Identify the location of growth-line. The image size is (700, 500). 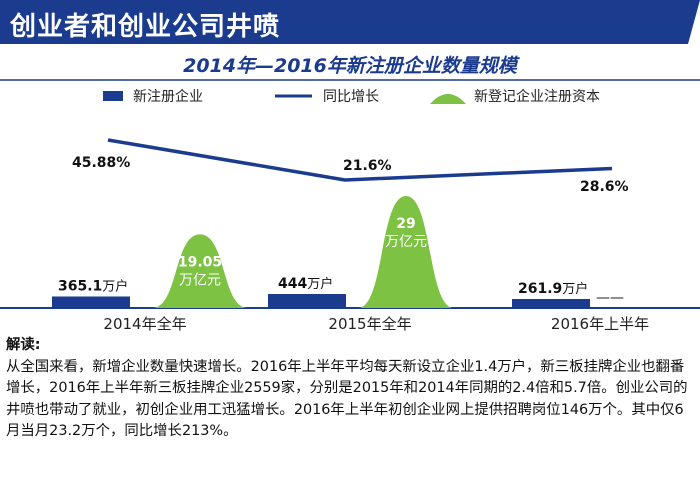
(360, 160).